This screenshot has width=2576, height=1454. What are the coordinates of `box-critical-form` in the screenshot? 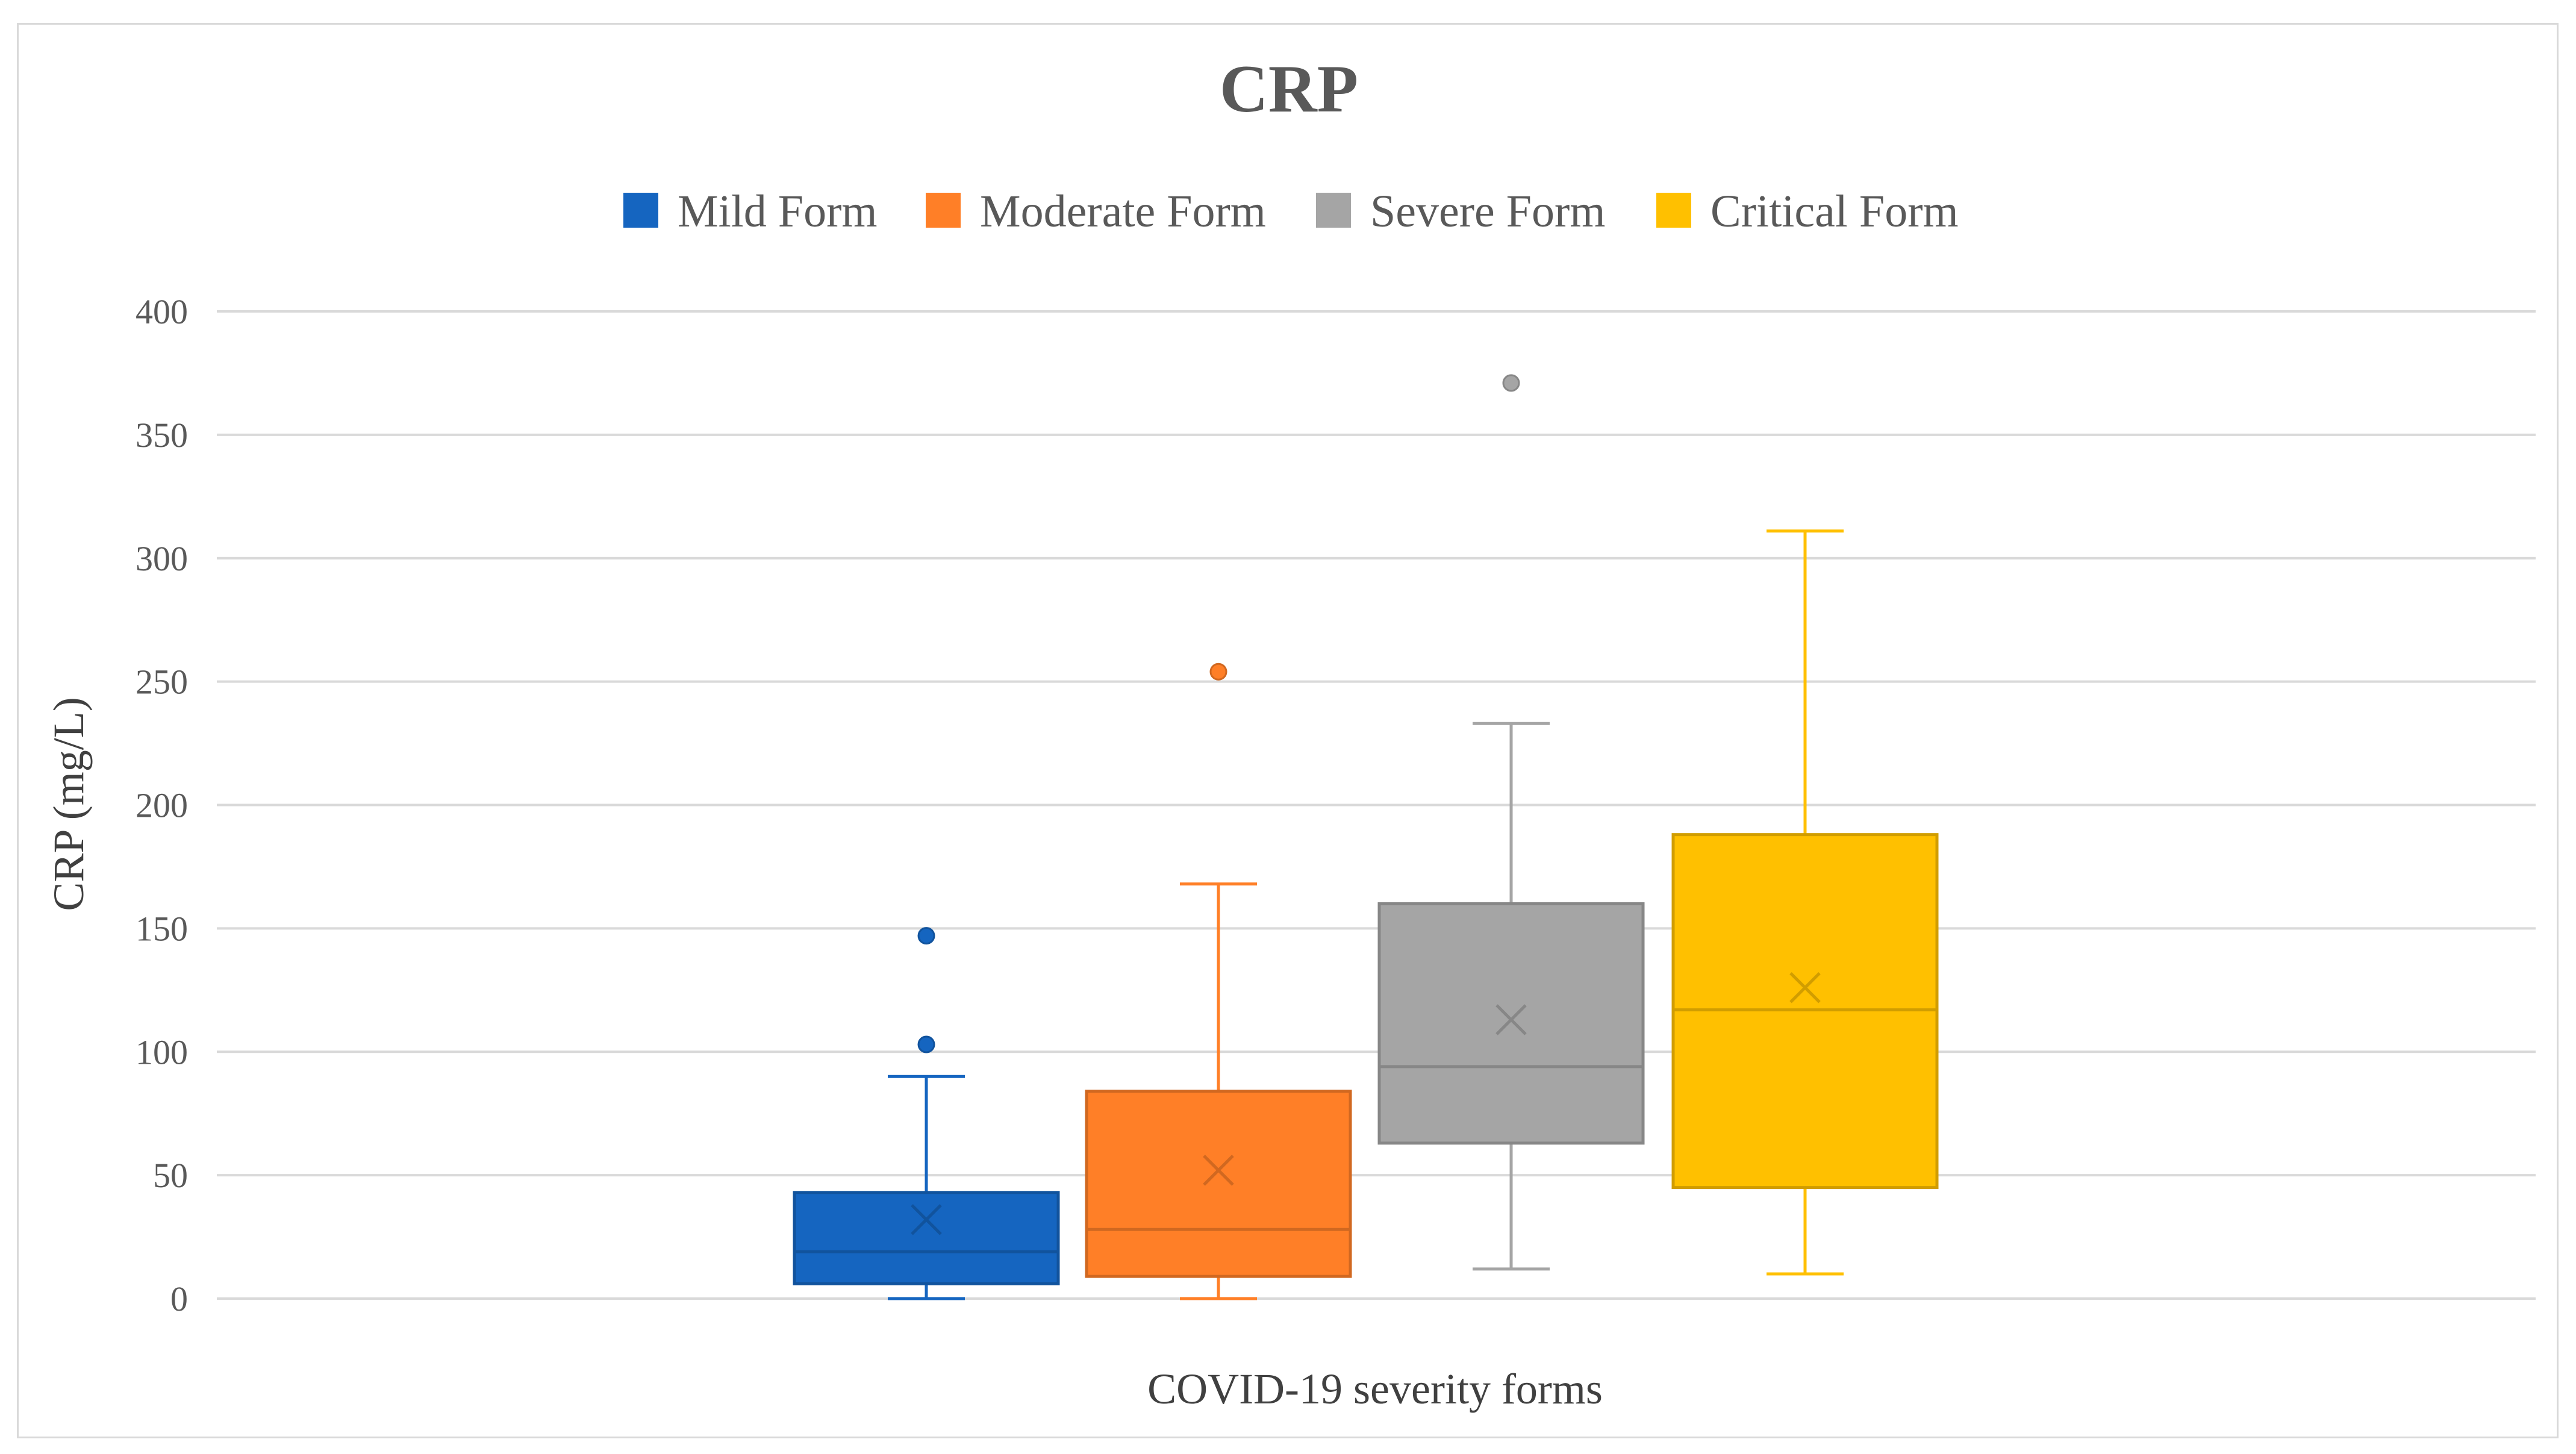 It's located at (1805, 902).